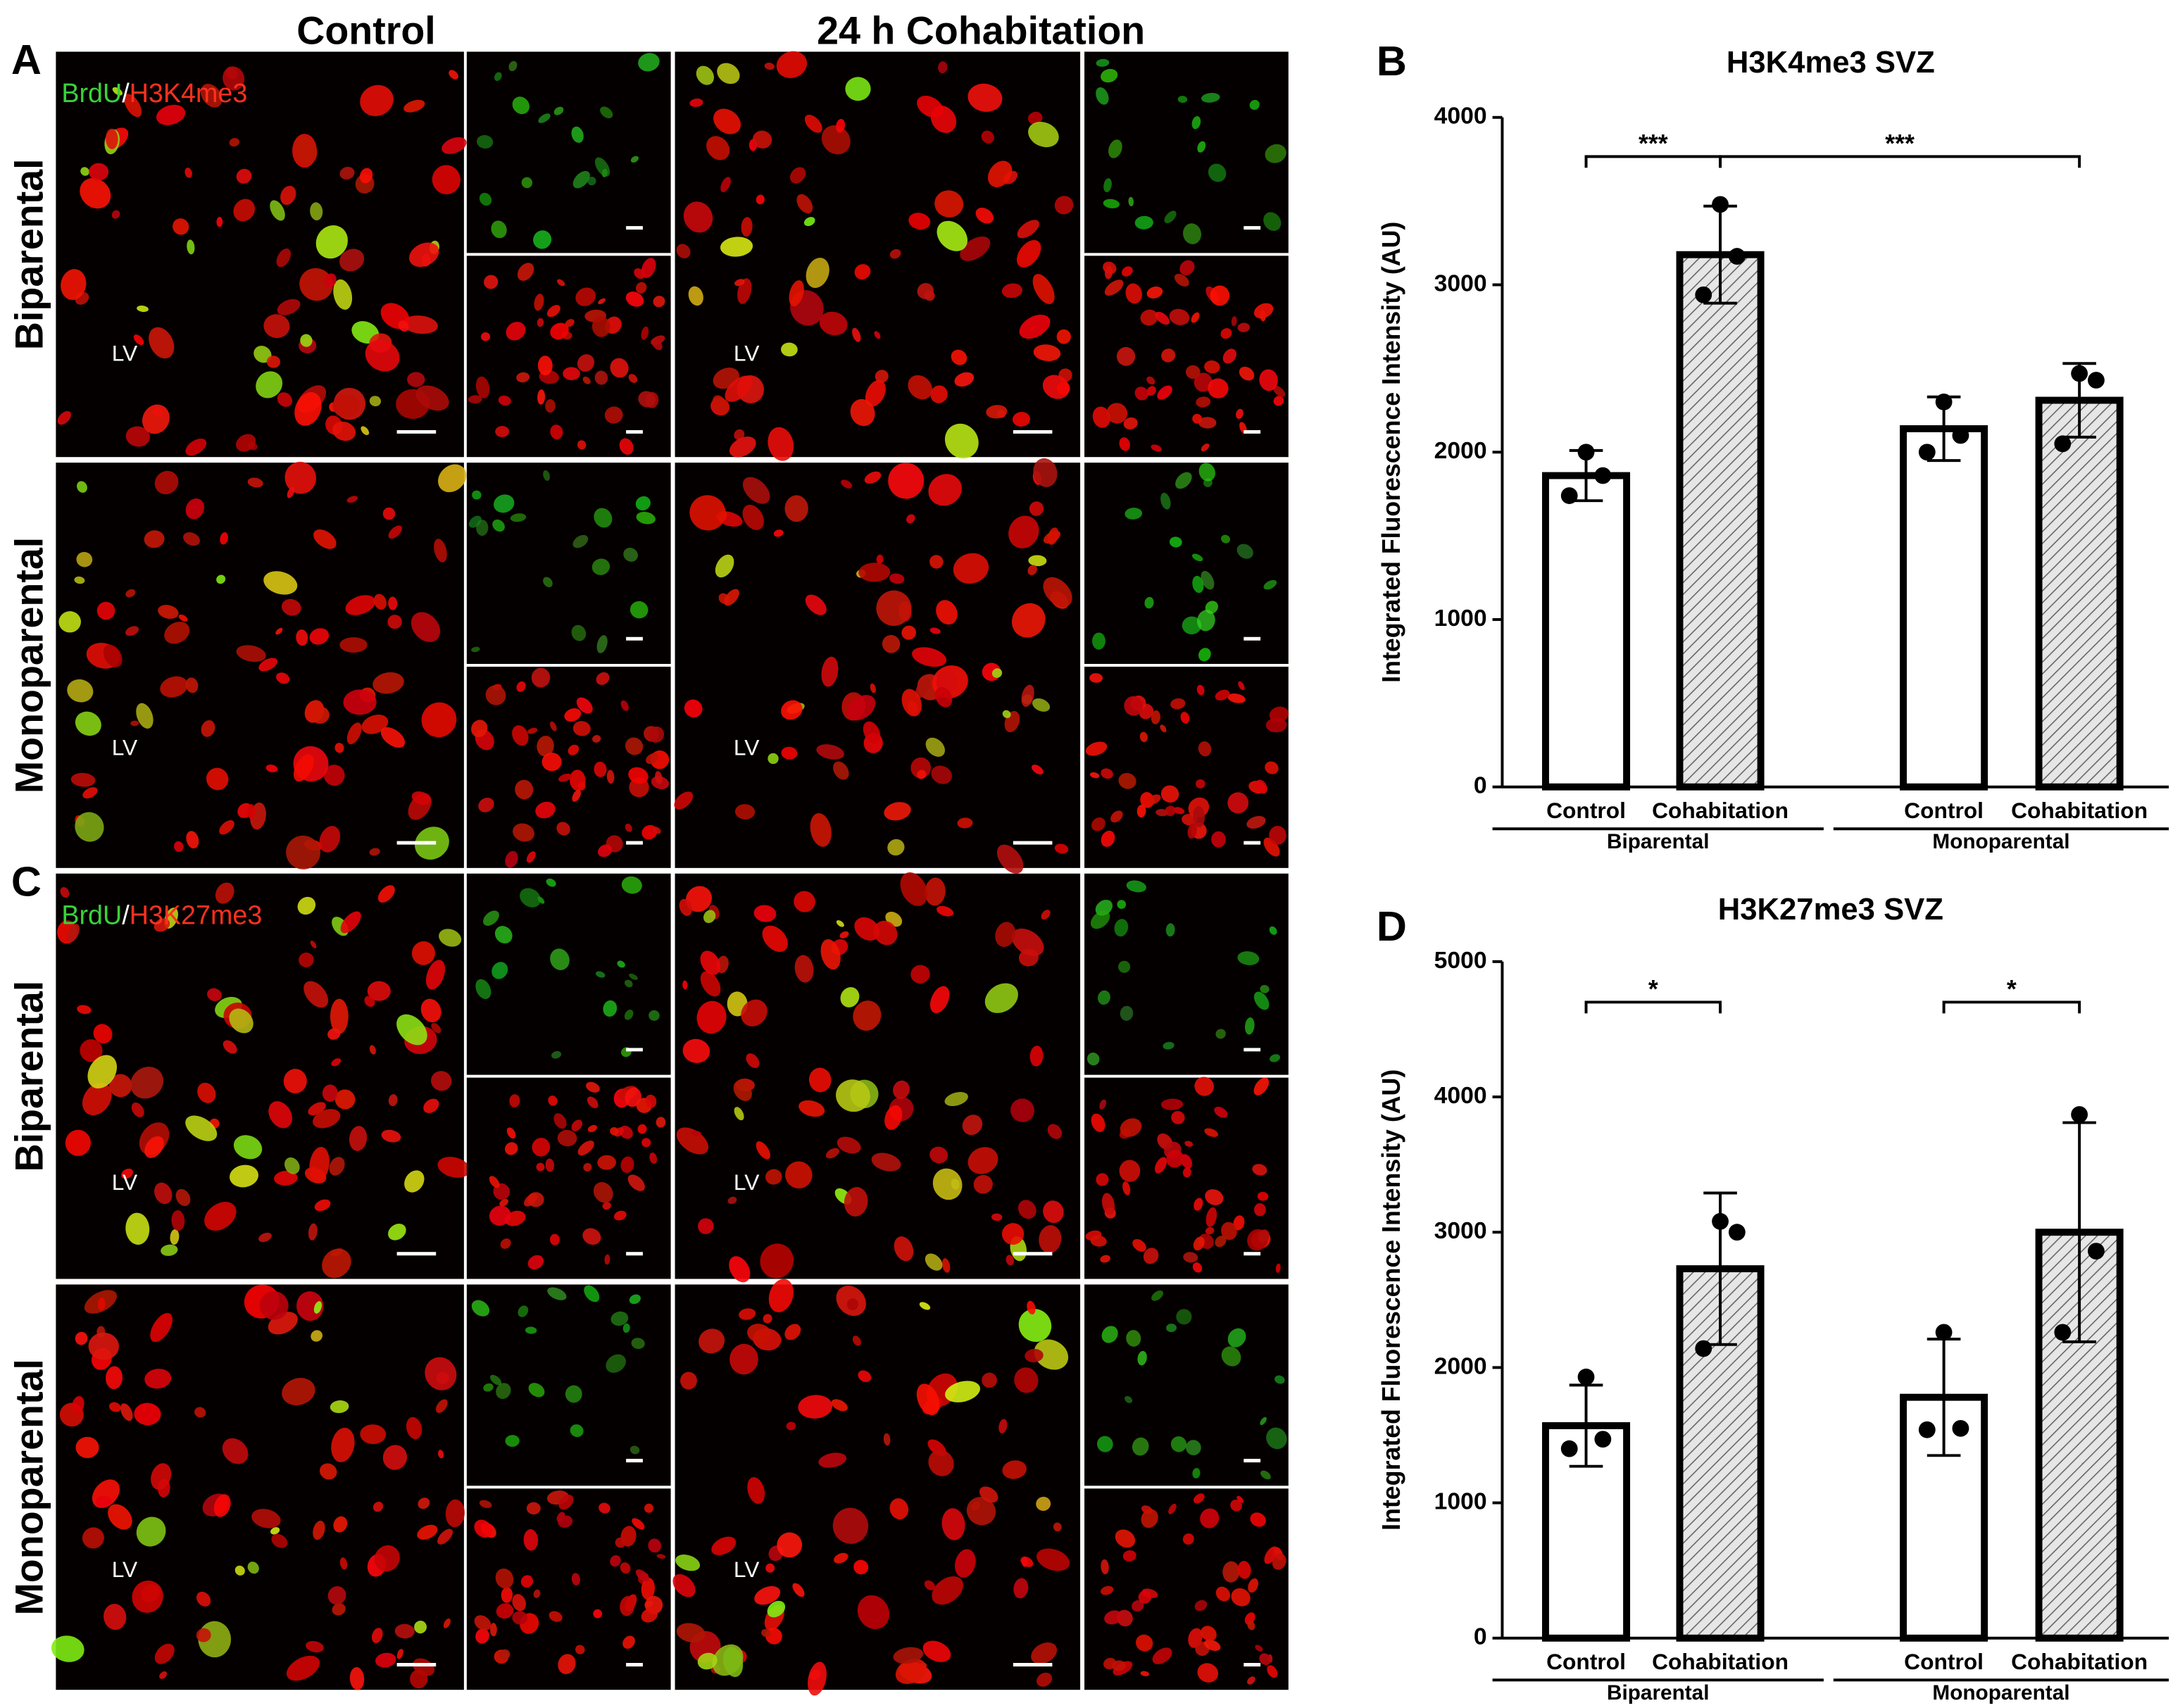 The width and height of the screenshot is (2180, 1708). I want to click on stain-name: H3K27me3, so click(196, 914).